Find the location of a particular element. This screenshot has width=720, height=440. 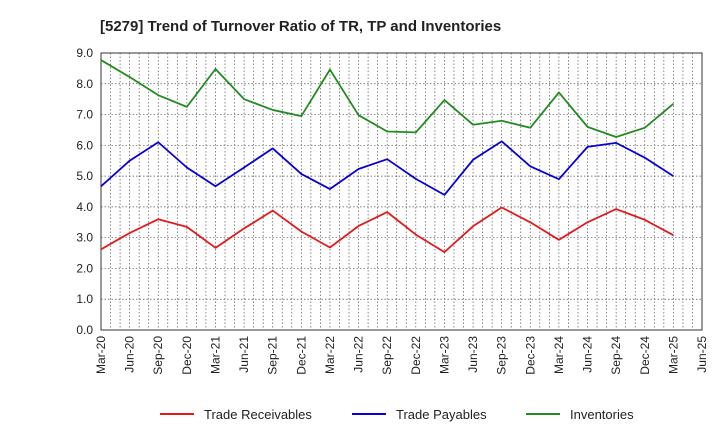

x-tick-label: Dec-23 is located at coordinates (530, 355).